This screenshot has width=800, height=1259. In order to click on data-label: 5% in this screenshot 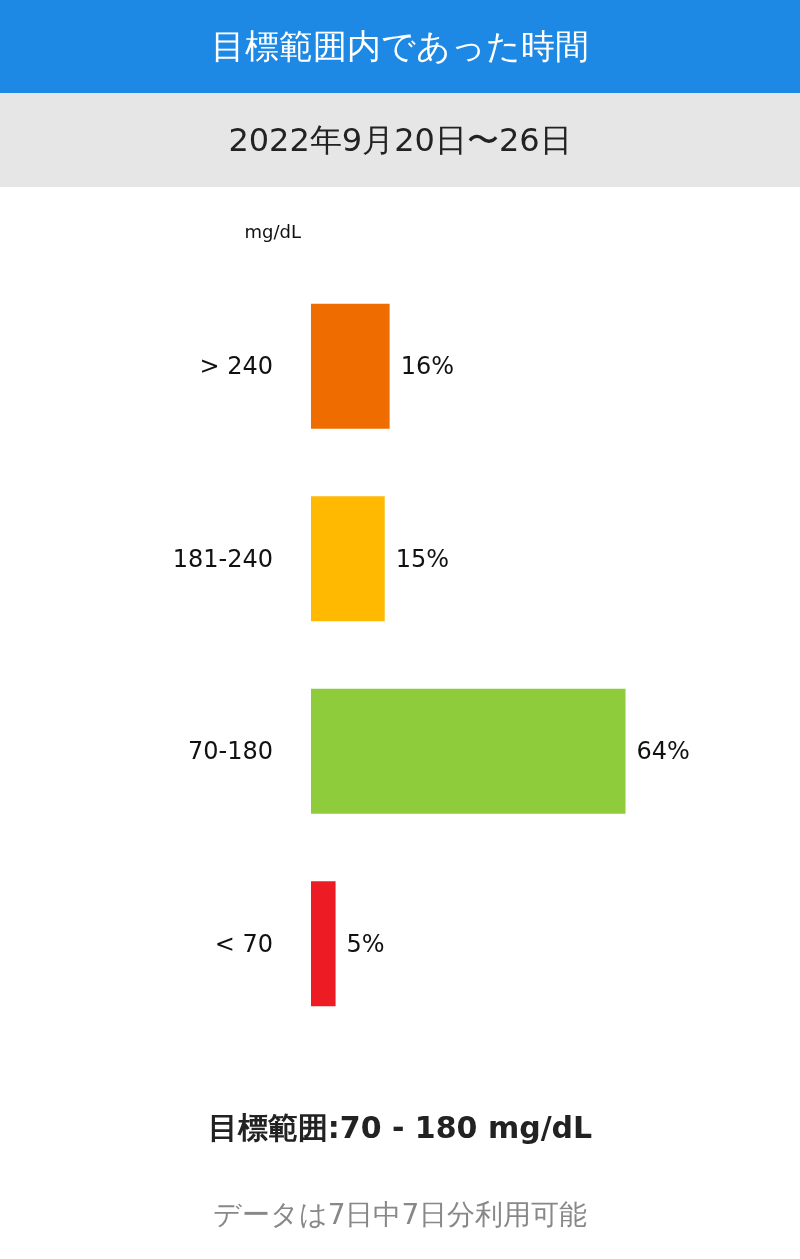, I will do `click(365, 943)`.